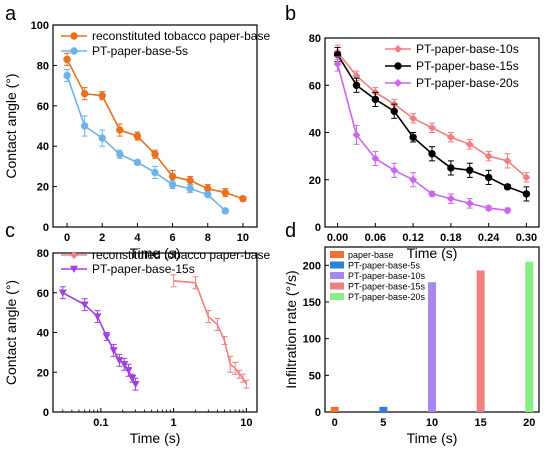 This screenshot has height=452, width=550. What do you see at coordinates (208, 238) in the screenshot?
I see `x-tick-label: 8` at bounding box center [208, 238].